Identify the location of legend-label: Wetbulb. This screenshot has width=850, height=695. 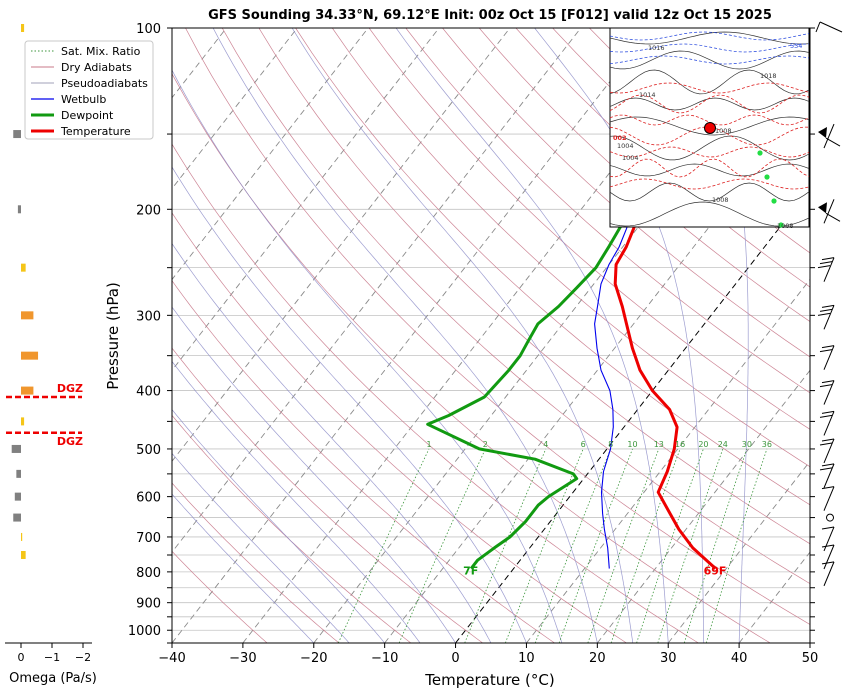
(83, 99).